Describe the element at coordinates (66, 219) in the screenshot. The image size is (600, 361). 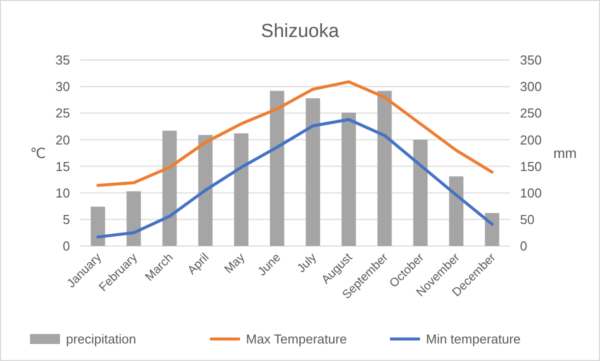
I see `y-tick-label: 5` at that location.